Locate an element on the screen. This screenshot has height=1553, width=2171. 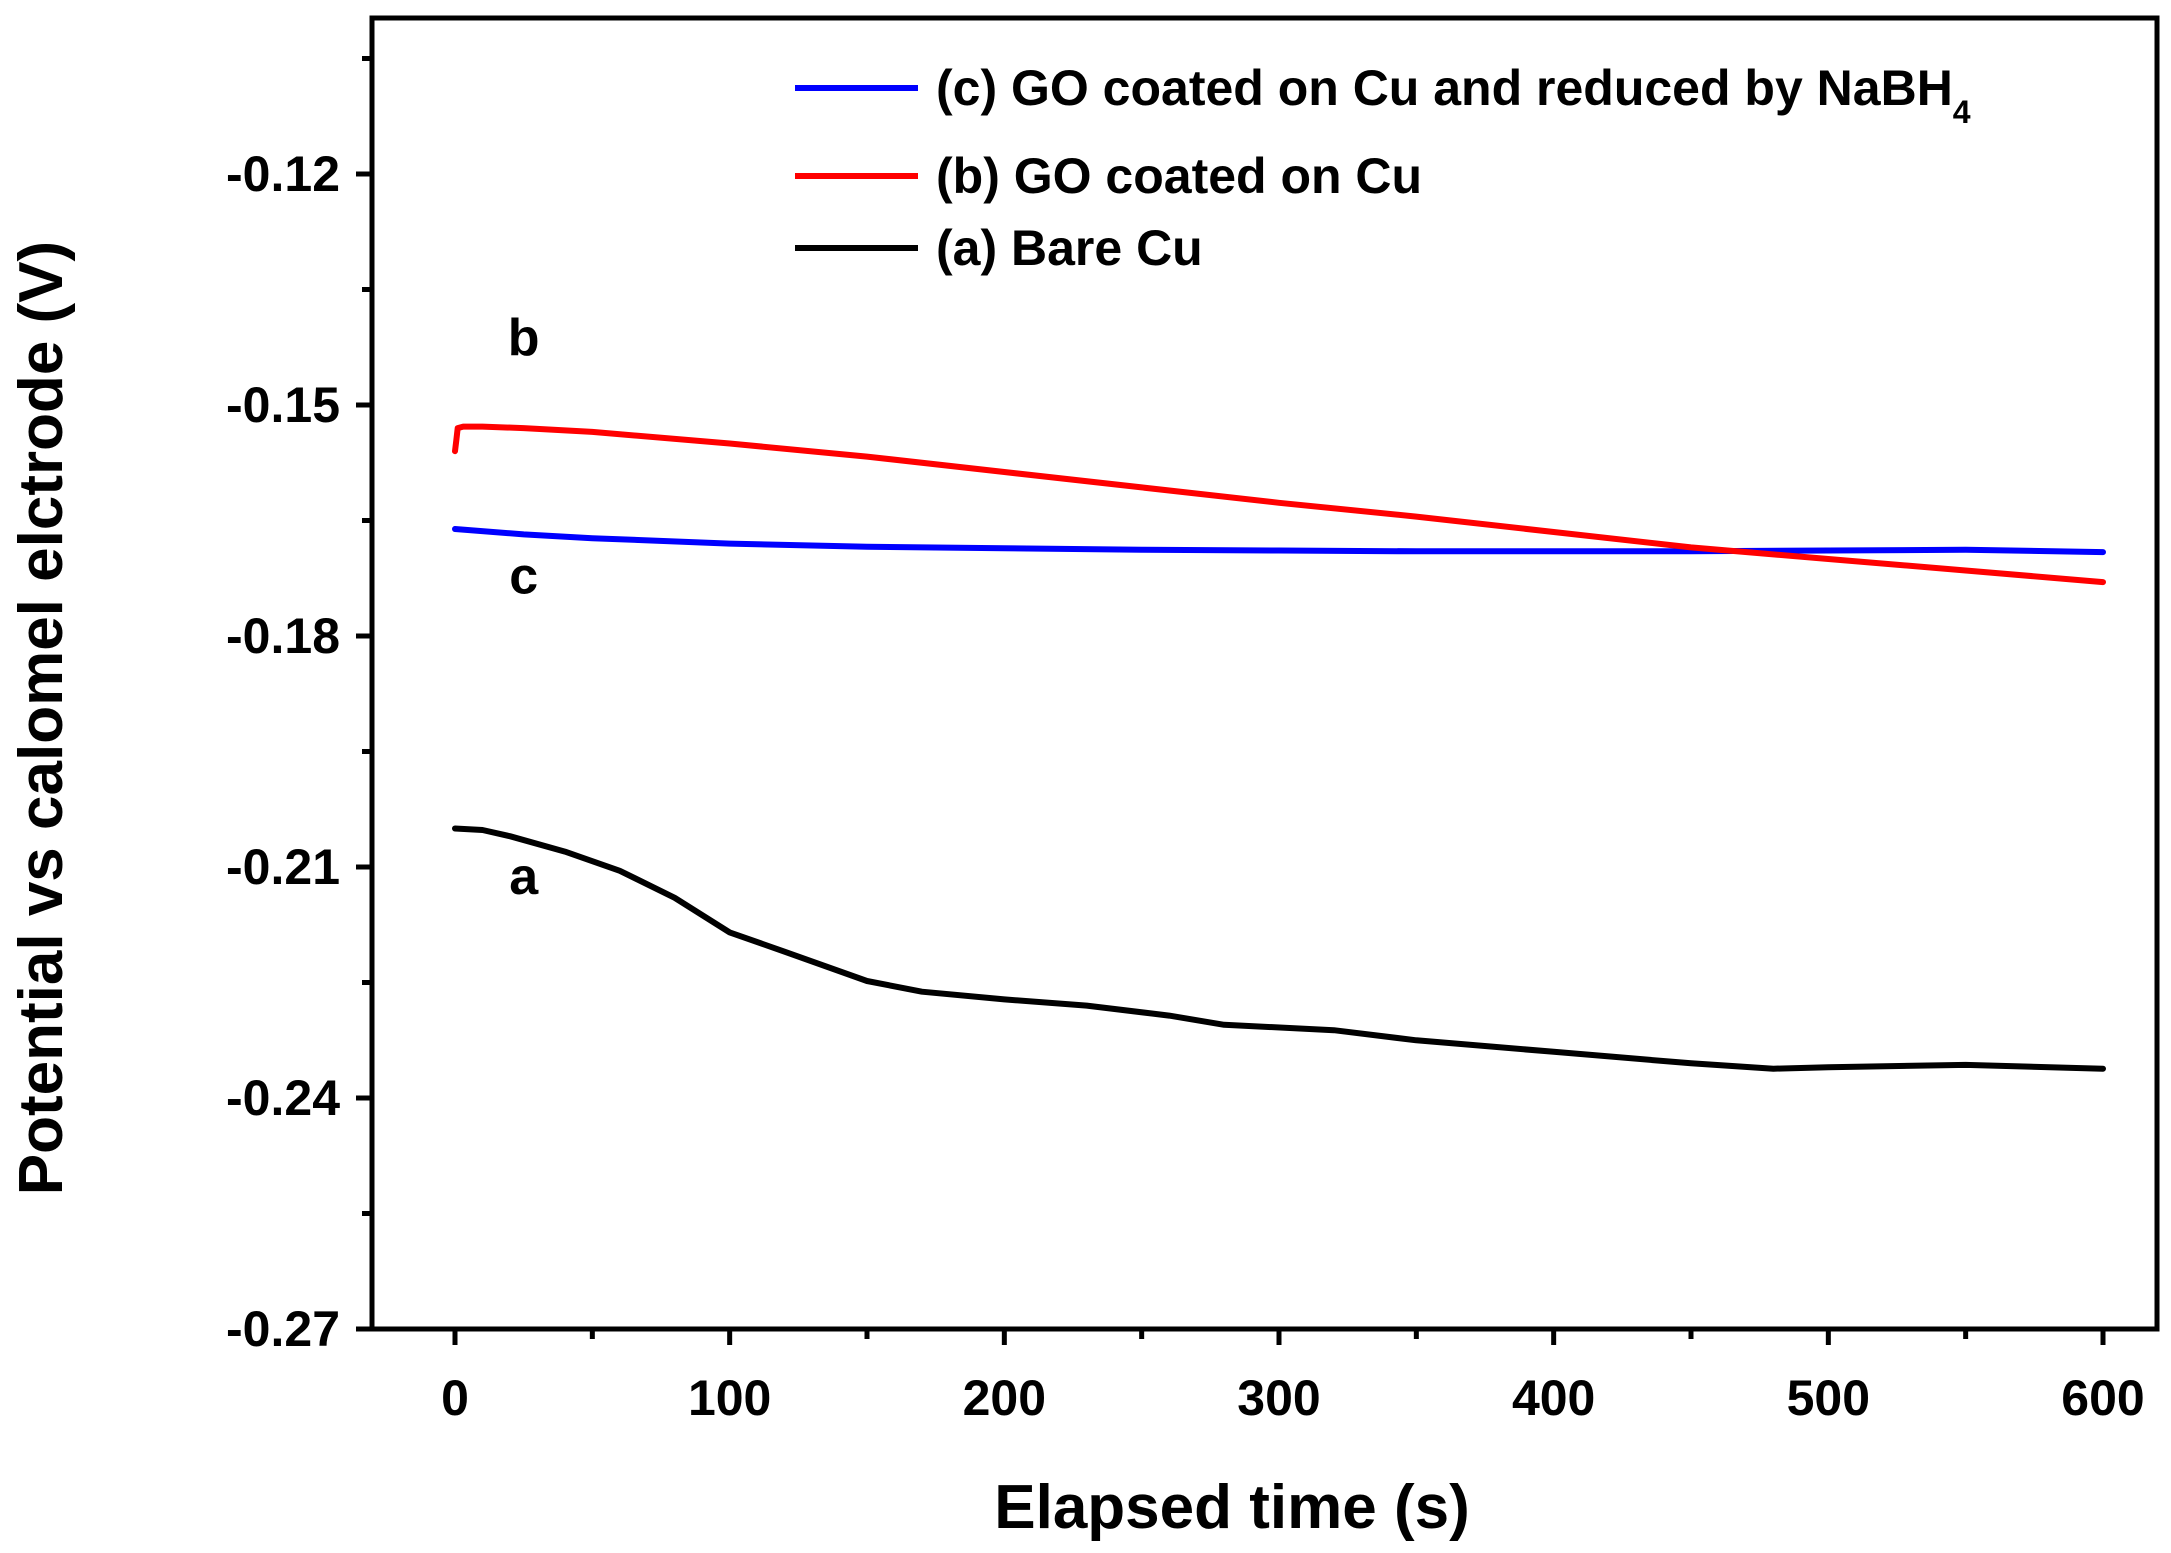
series-line-b is located at coordinates (1279, 504).